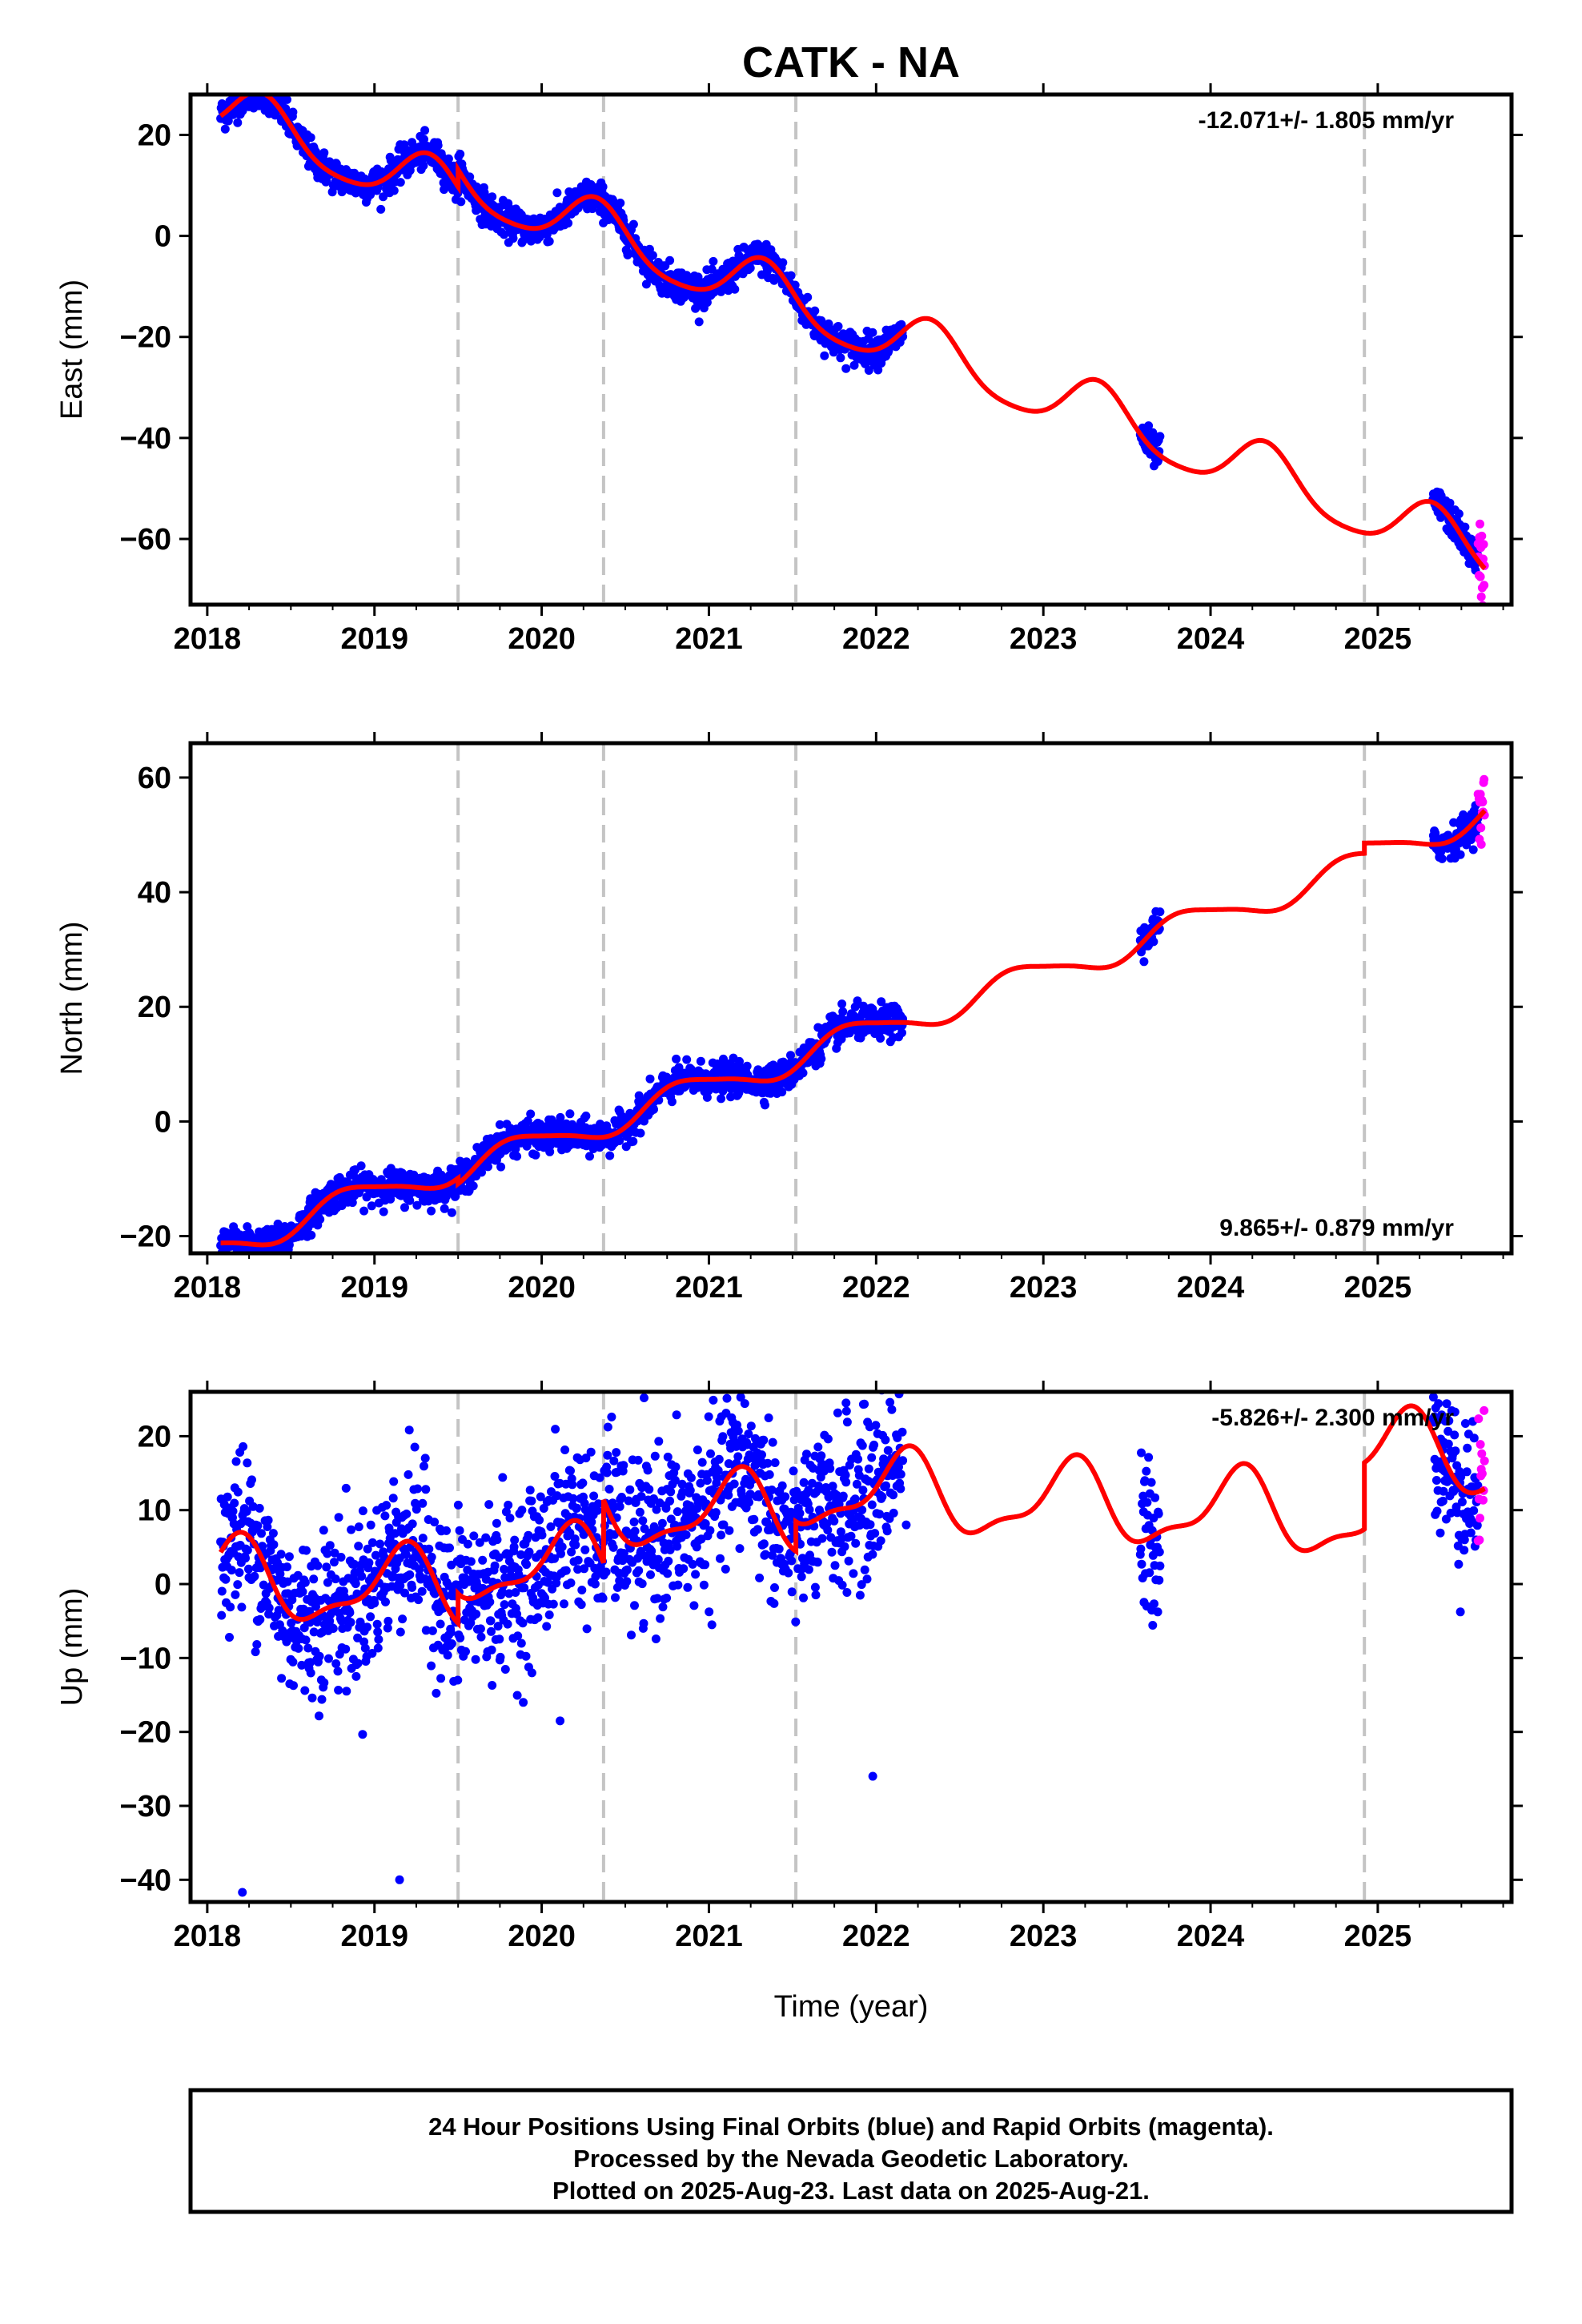  What do you see at coordinates (72, 998) in the screenshot?
I see `y-axis-label: North (mm)` at bounding box center [72, 998].